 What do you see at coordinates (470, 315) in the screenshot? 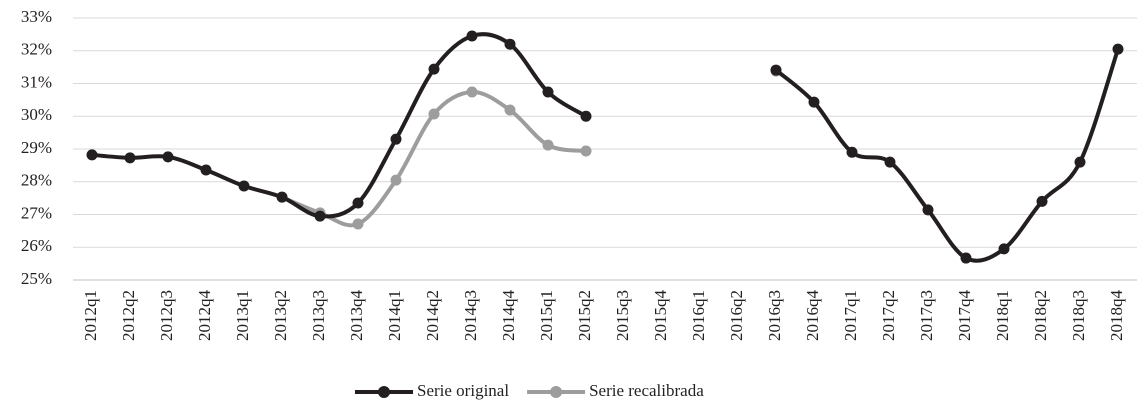
I see `x-tick-label: 2014q3` at bounding box center [470, 315].